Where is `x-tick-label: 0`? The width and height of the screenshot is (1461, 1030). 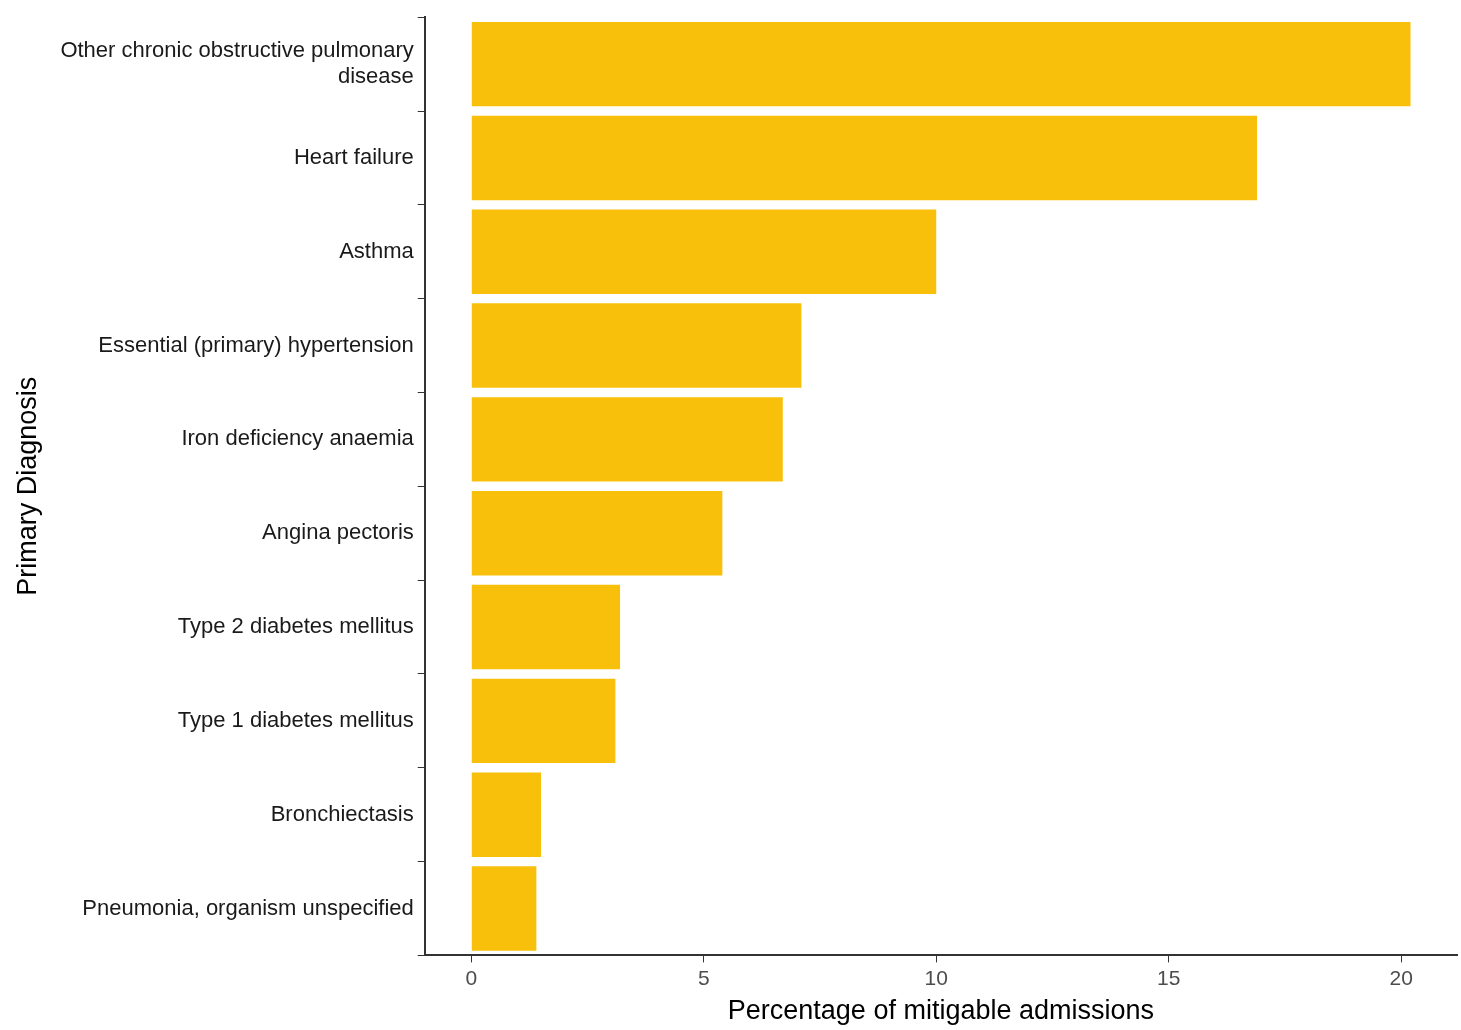
x-tick-label: 0 is located at coordinates (471, 977).